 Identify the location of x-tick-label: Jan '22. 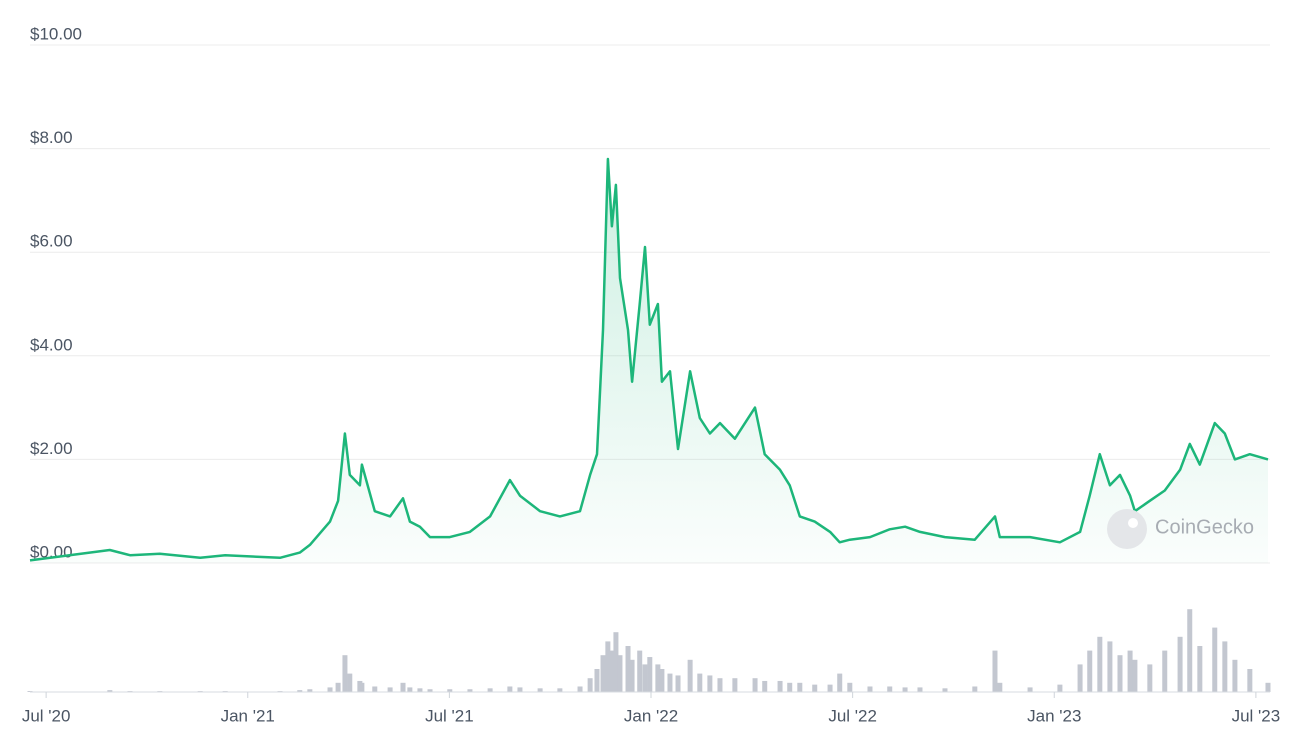
(651, 715).